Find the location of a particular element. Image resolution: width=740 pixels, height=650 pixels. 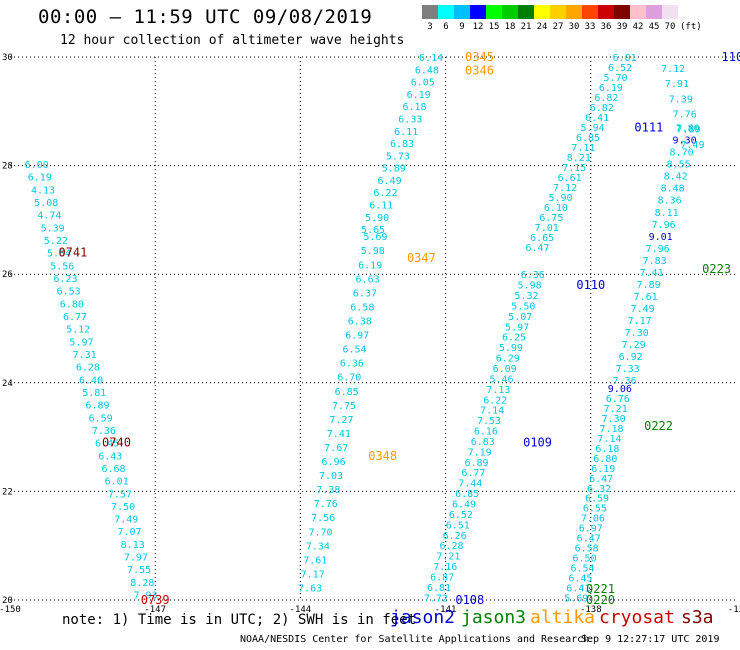

swh-value: 7.33 is located at coordinates (628, 369).